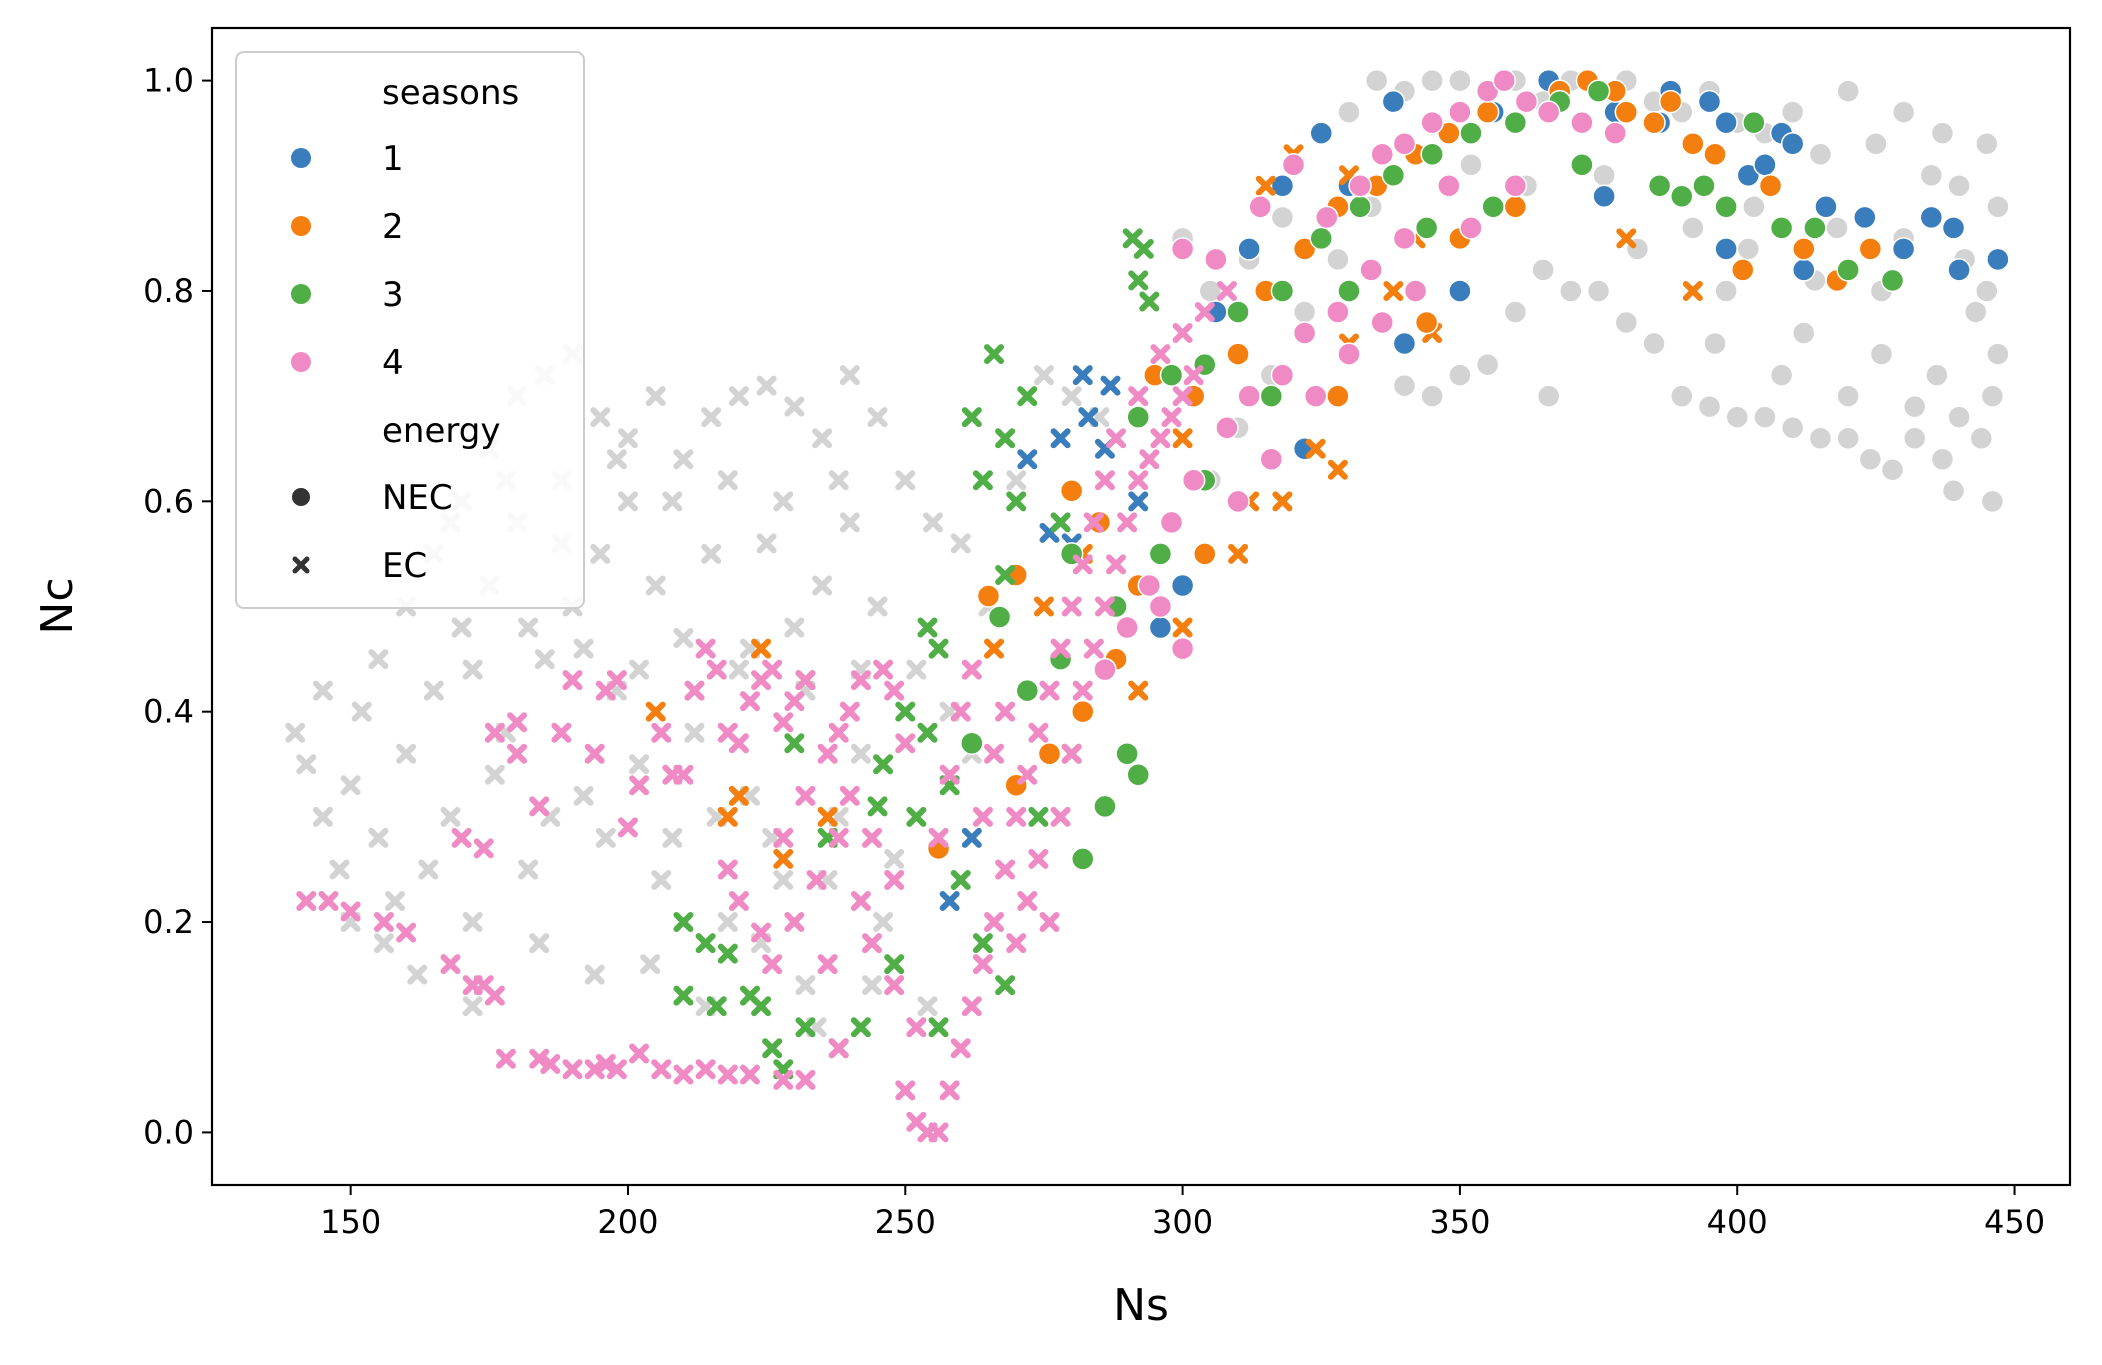 Image resolution: width=2102 pixels, height=1365 pixels. What do you see at coordinates (168, 922) in the screenshot?
I see `y-tick-label: 0.2` at bounding box center [168, 922].